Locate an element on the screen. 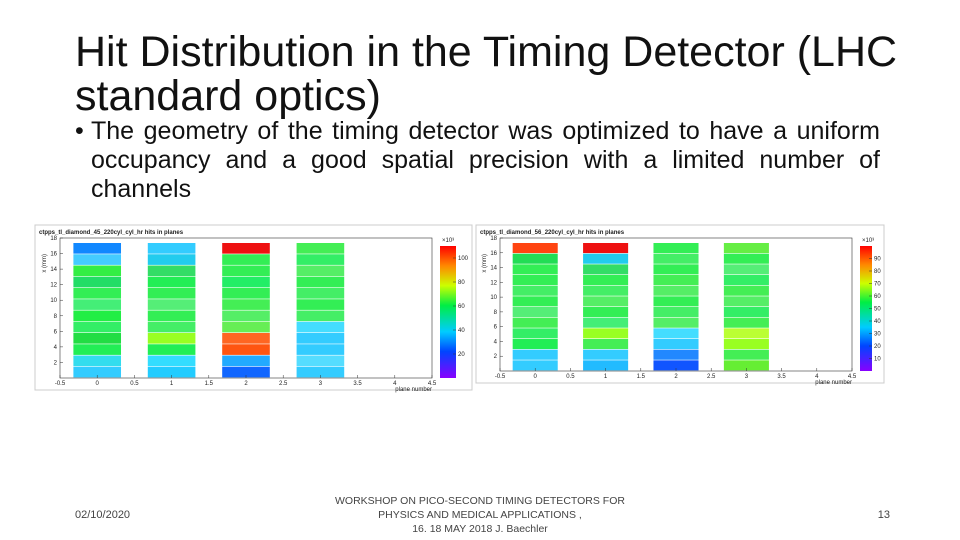 This screenshot has width=960, height=540. y-tick-label: 8 is located at coordinates (56, 317).